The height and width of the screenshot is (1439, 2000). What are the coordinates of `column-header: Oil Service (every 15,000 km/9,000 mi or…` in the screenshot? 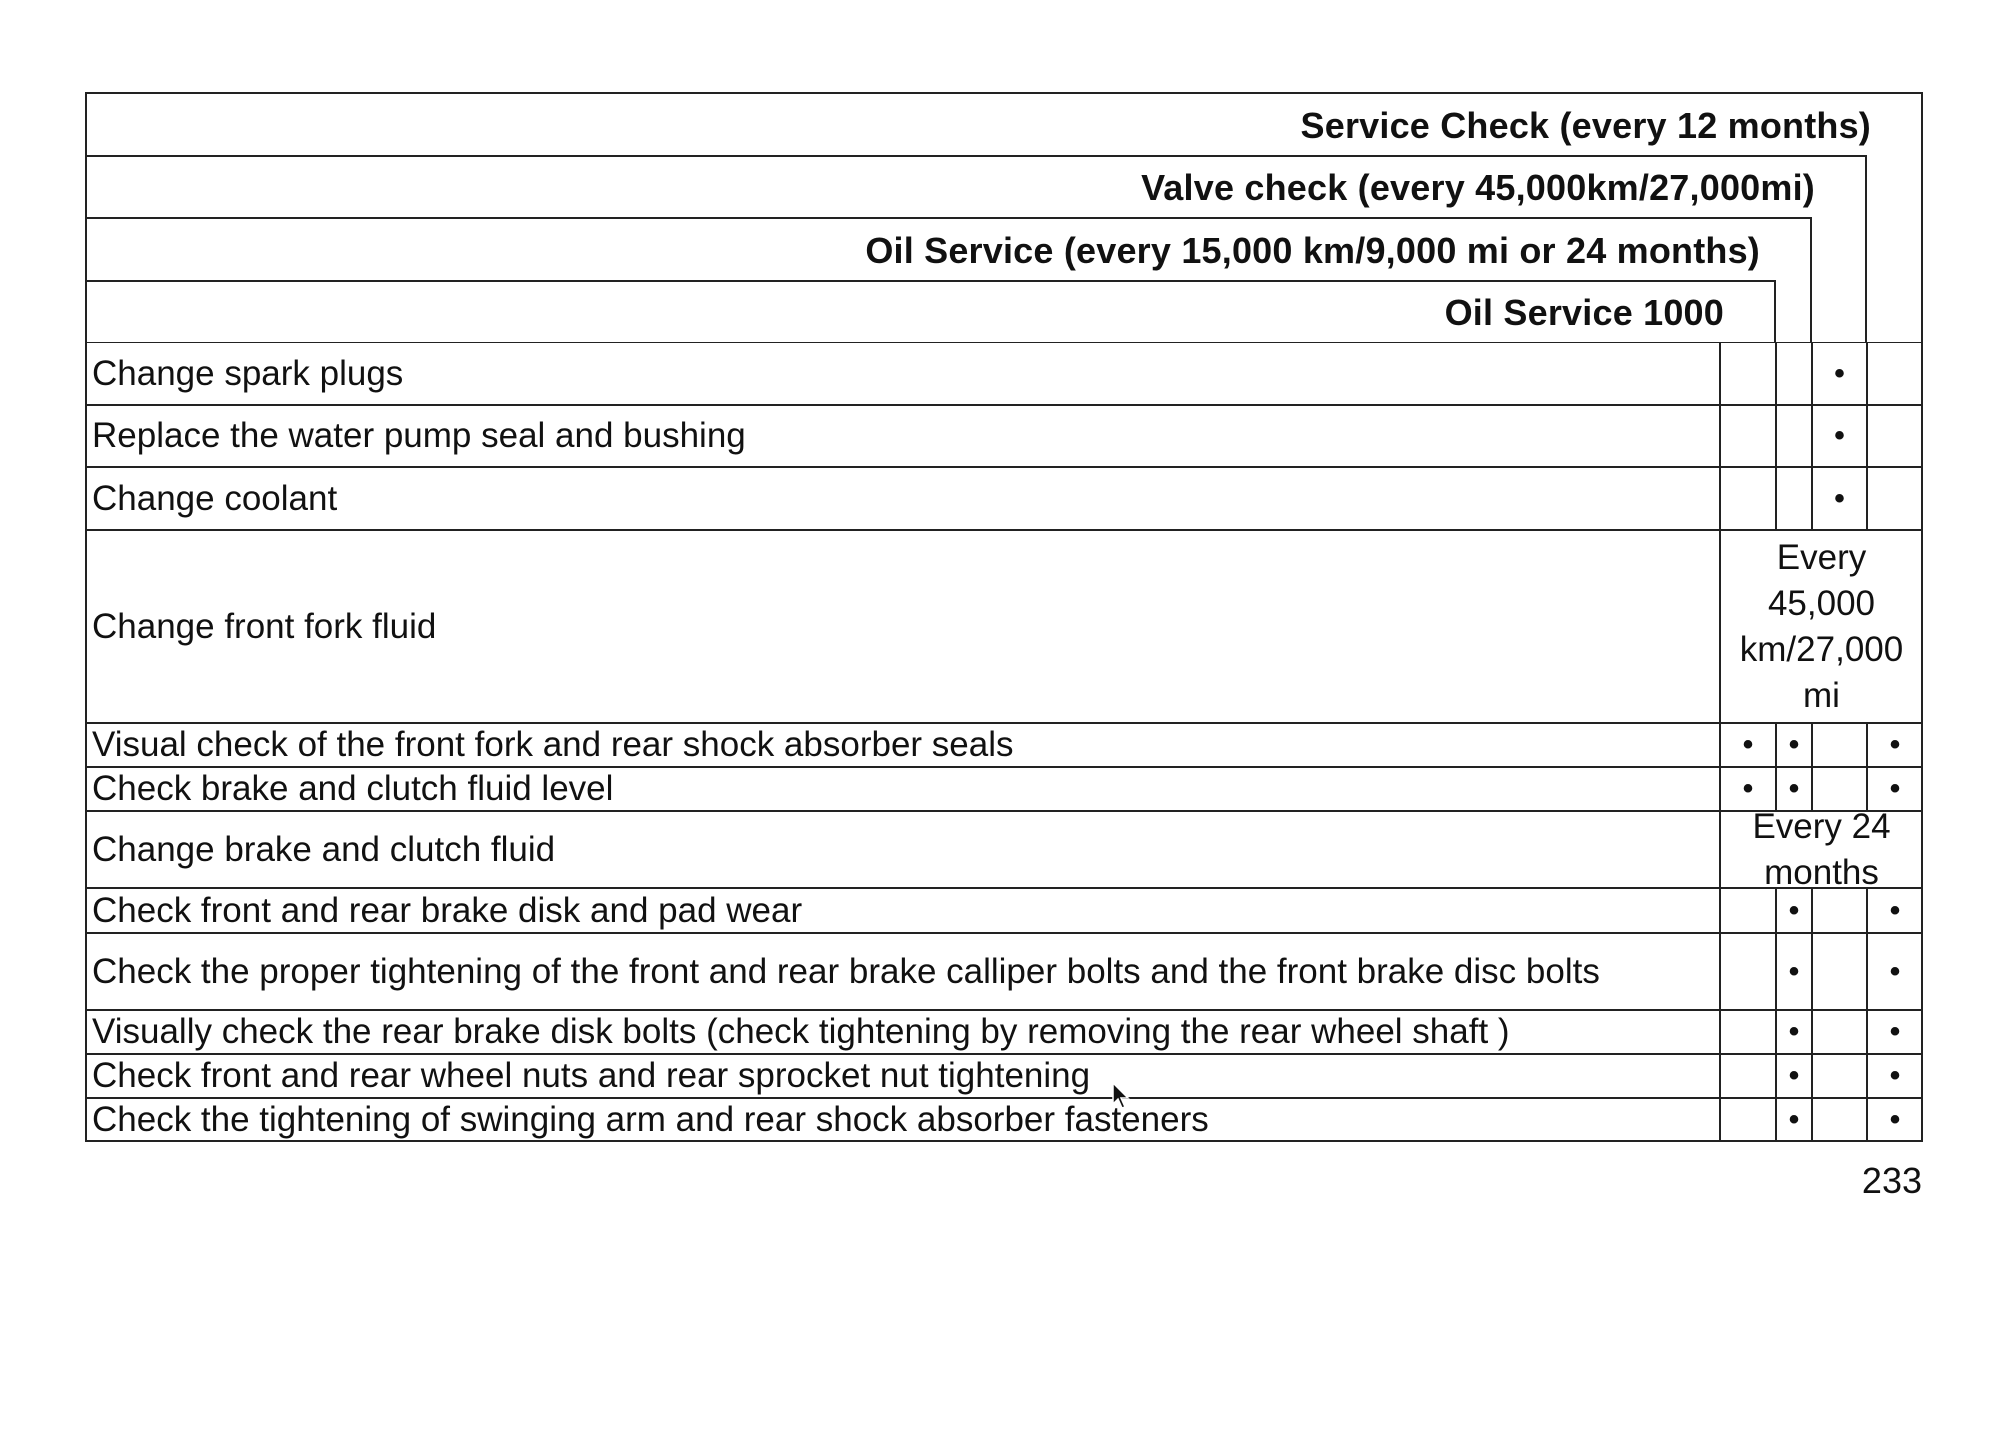 It's located at (948, 279).